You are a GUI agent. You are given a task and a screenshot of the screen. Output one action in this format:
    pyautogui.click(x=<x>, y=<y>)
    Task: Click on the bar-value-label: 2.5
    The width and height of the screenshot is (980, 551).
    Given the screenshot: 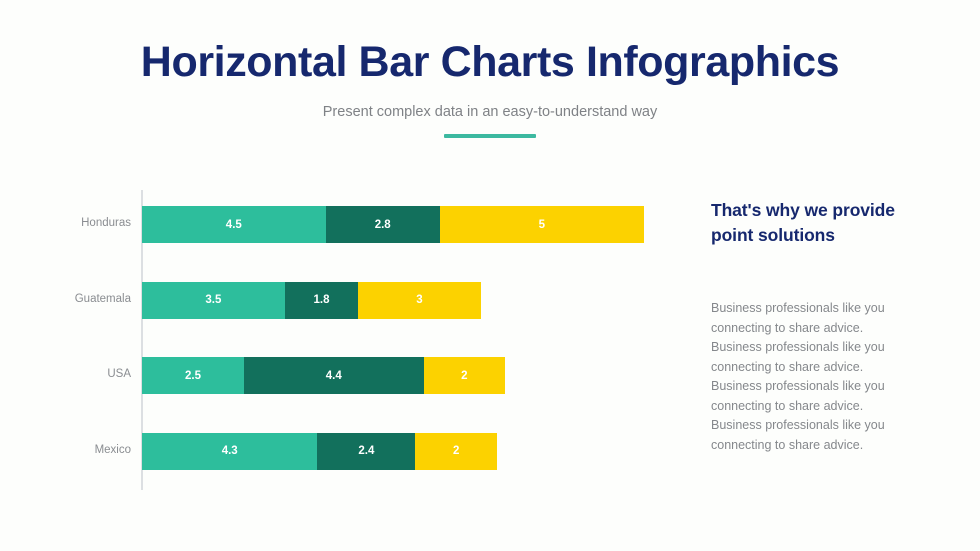 What is the action you would take?
    pyautogui.click(x=193, y=375)
    